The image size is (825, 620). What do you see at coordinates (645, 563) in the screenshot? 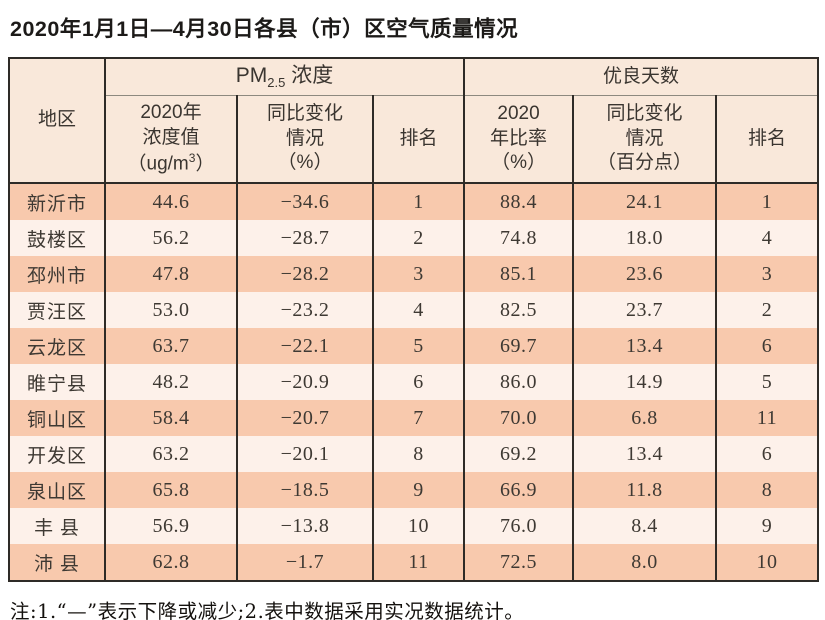
I see `good-change-cell: 8.0` at bounding box center [645, 563].